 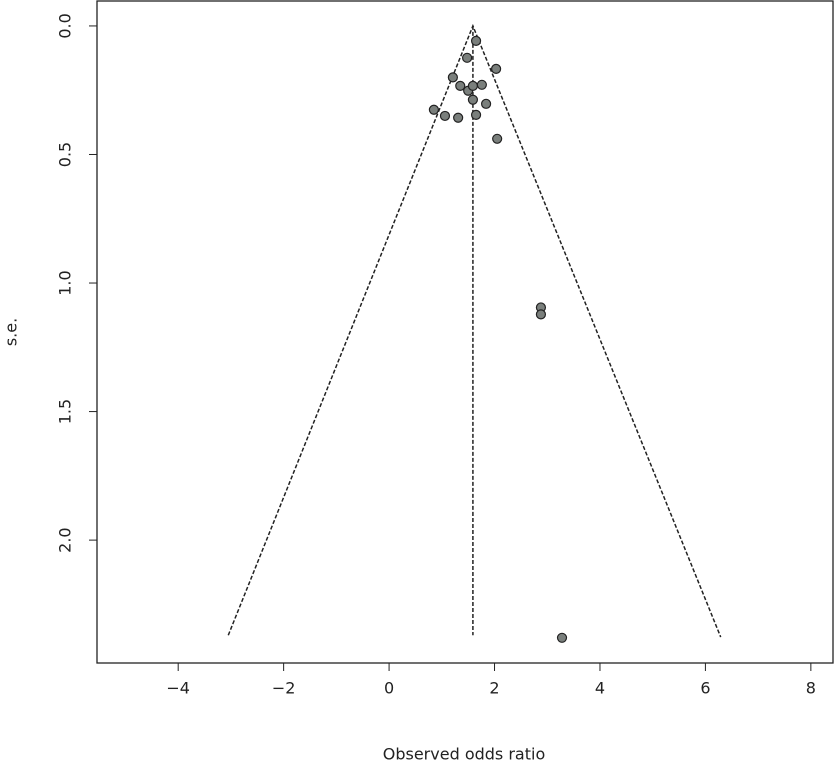 What do you see at coordinates (65, 154) in the screenshot?
I see `y-tick-label: 0.5` at bounding box center [65, 154].